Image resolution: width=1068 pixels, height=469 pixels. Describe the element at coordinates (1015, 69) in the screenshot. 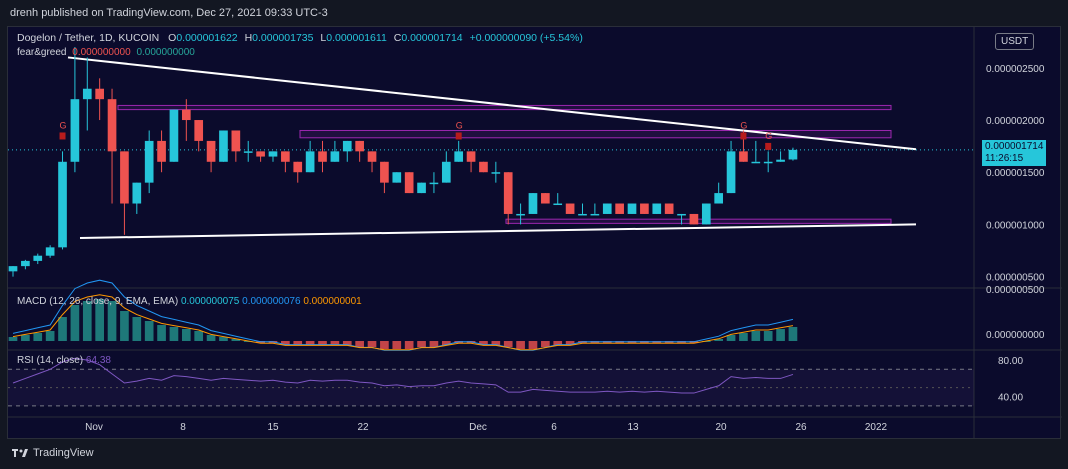

I see `price-tick-label: 0.000002500` at that location.